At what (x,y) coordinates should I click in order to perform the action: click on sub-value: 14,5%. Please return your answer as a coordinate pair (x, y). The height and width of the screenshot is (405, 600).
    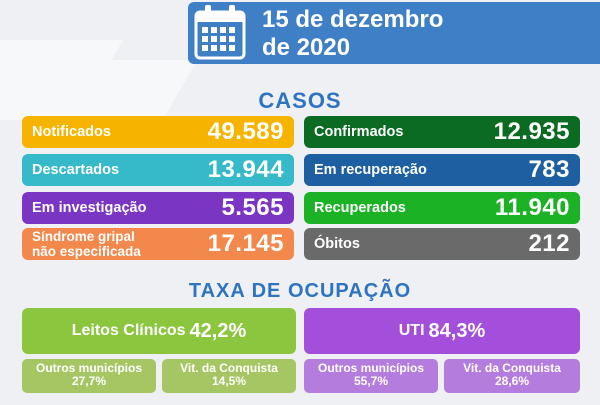
    Looking at the image, I should click on (229, 381).